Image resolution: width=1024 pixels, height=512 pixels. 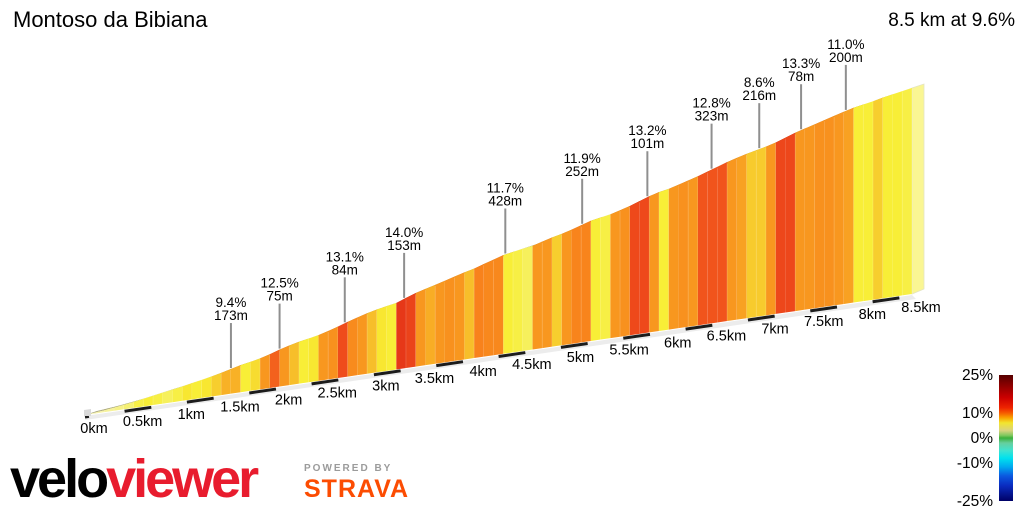 I want to click on veloviewer-logo: veloviewer, so click(x=134, y=479).